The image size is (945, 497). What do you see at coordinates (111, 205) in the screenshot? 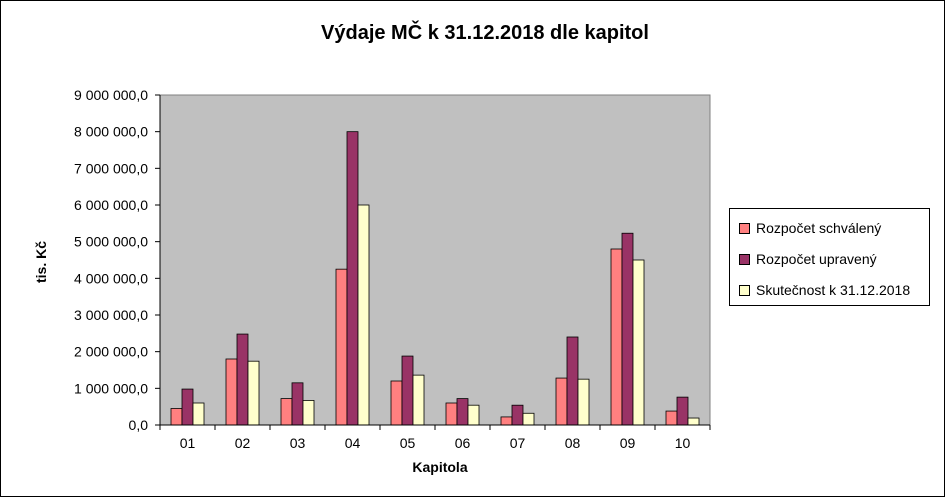
I see `y-tick-label: 6 000 000,0` at bounding box center [111, 205].